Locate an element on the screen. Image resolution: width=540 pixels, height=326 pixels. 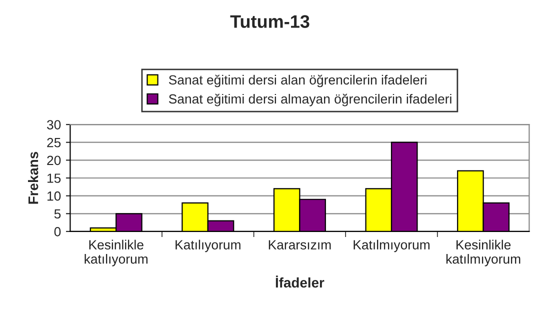
y-tick-label: 20 is located at coordinates (54, 161).